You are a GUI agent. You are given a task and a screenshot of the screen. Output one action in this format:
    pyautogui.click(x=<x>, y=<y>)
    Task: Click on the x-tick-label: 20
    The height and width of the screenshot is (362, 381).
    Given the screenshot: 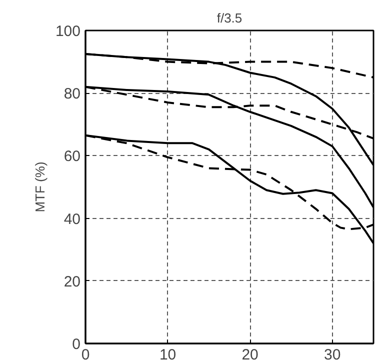 What is the action you would take?
    pyautogui.click(x=250, y=354)
    